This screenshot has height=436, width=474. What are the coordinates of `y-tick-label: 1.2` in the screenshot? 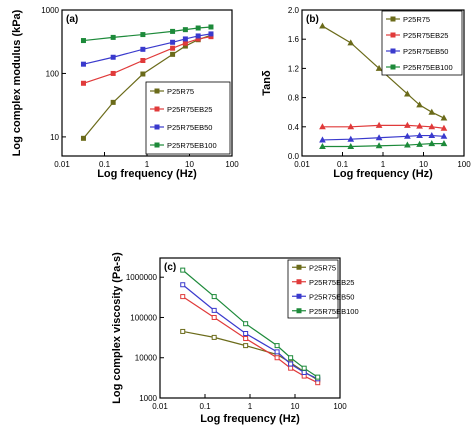 It's located at (294, 68).